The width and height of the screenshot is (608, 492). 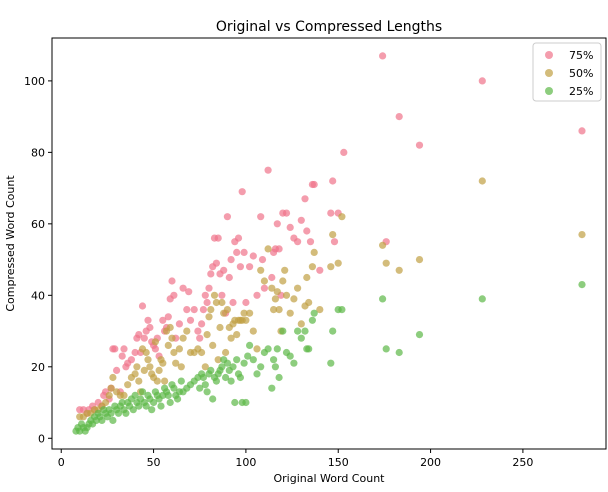 I want to click on x-tick-label: 200, so click(x=430, y=462).